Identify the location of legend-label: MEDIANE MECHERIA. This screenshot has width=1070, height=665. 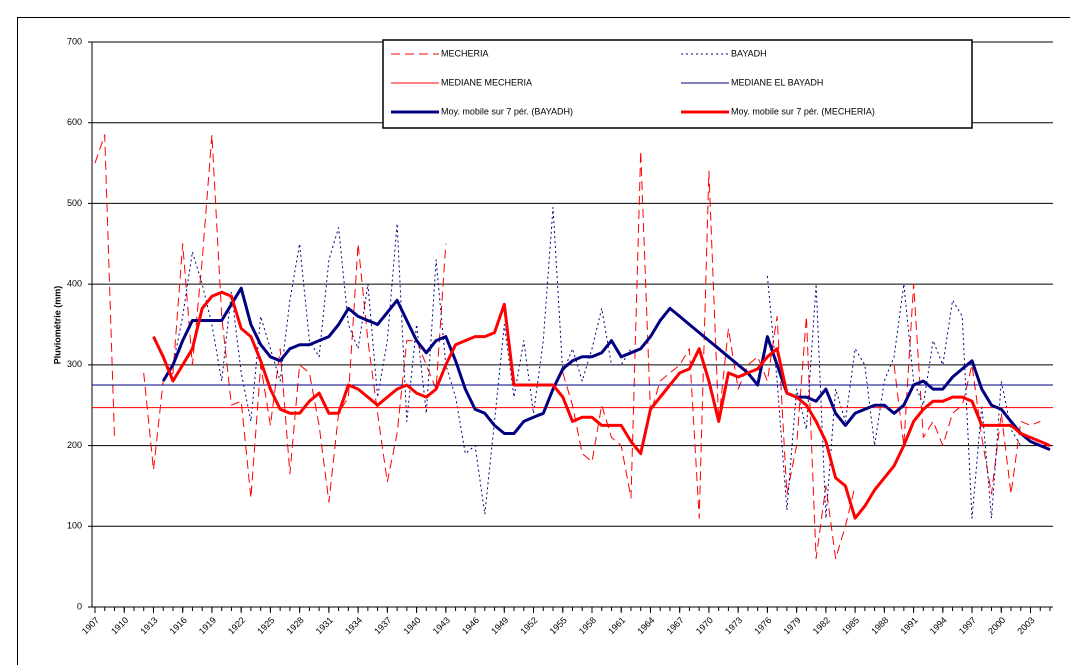
(486, 82).